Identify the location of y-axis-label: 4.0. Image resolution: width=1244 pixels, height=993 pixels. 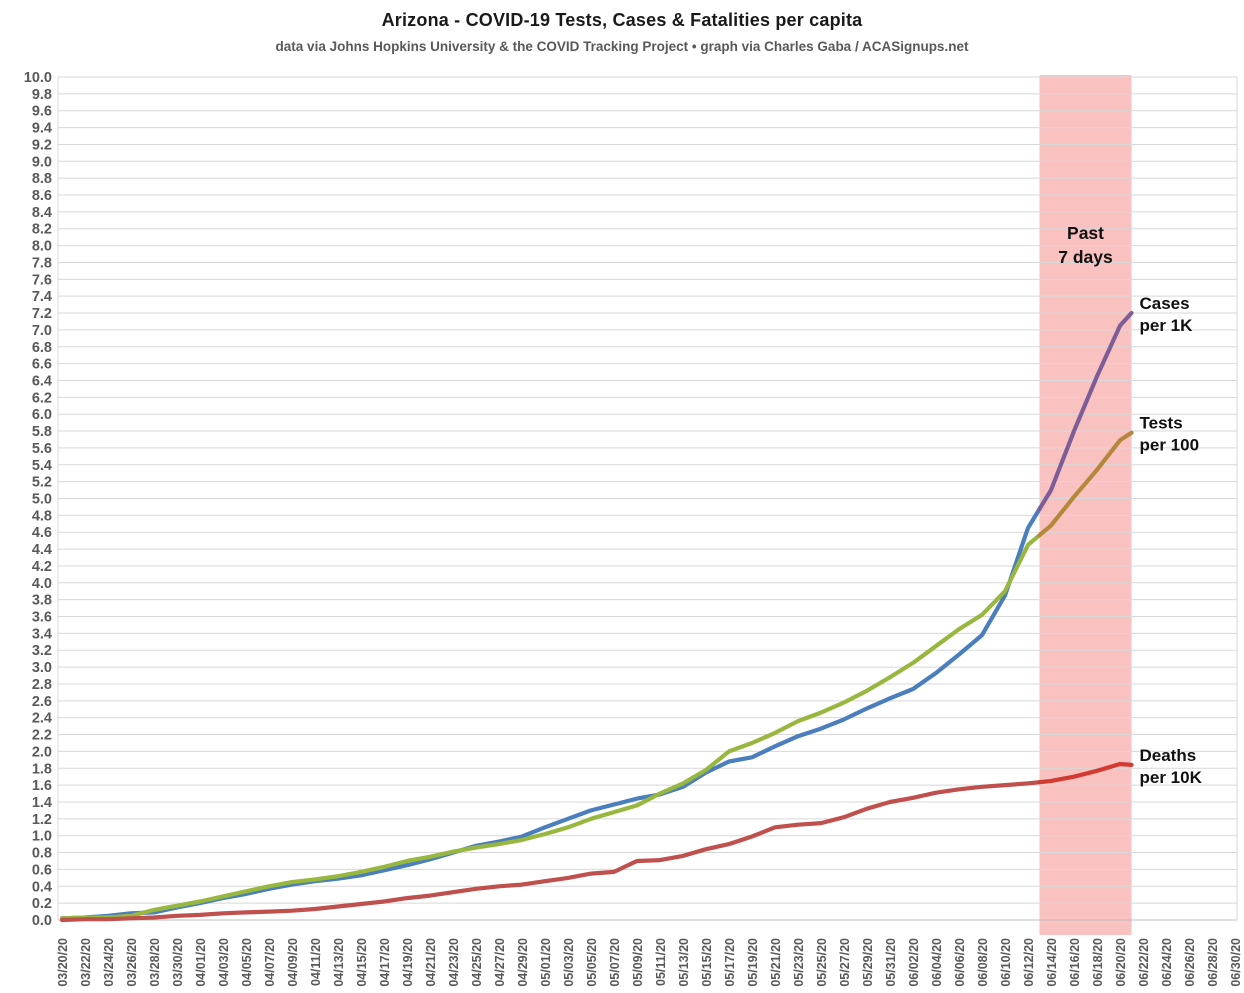
(42, 584).